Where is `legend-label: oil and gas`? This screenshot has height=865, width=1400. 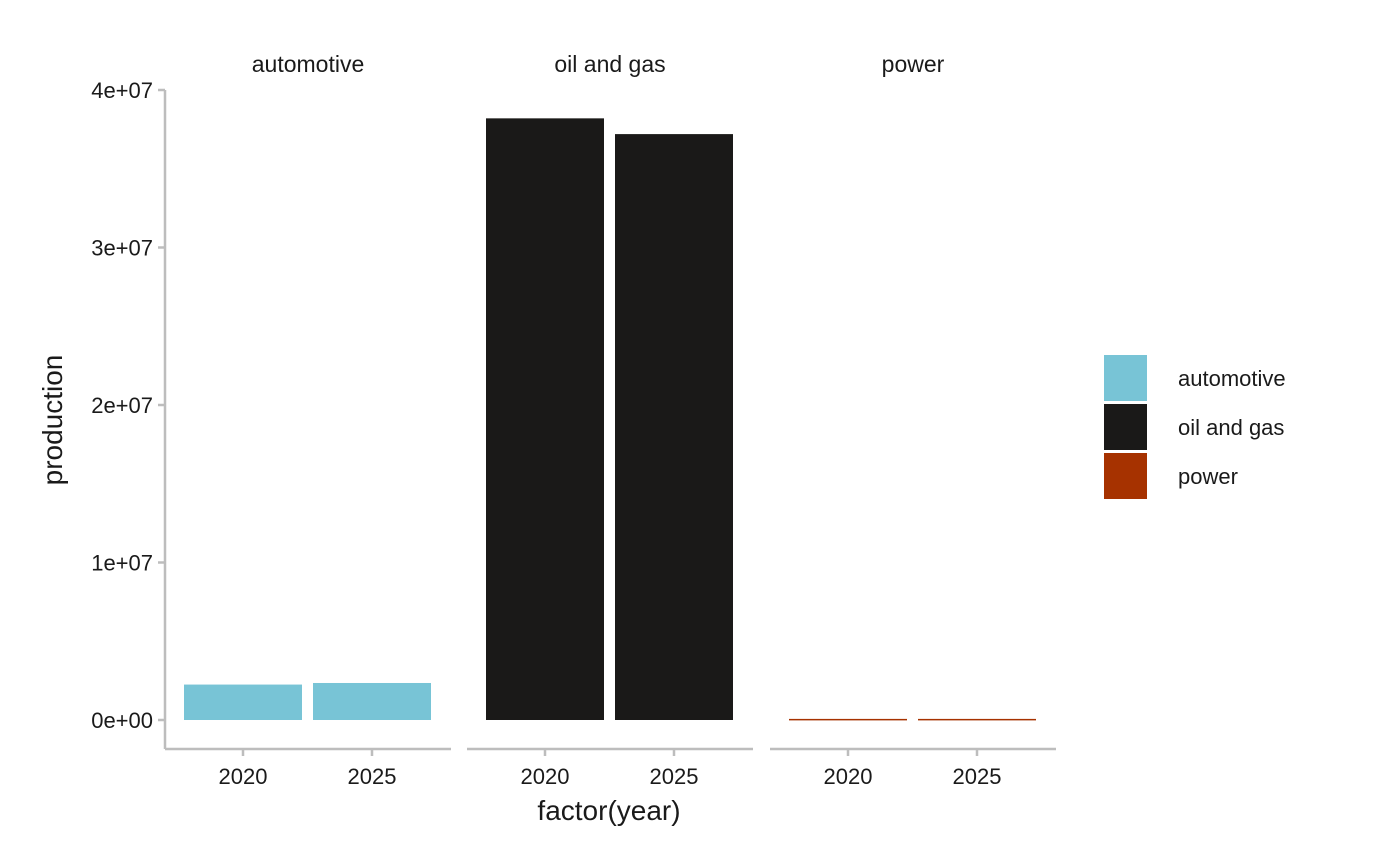
legend-label: oil and gas is located at coordinates (1231, 427).